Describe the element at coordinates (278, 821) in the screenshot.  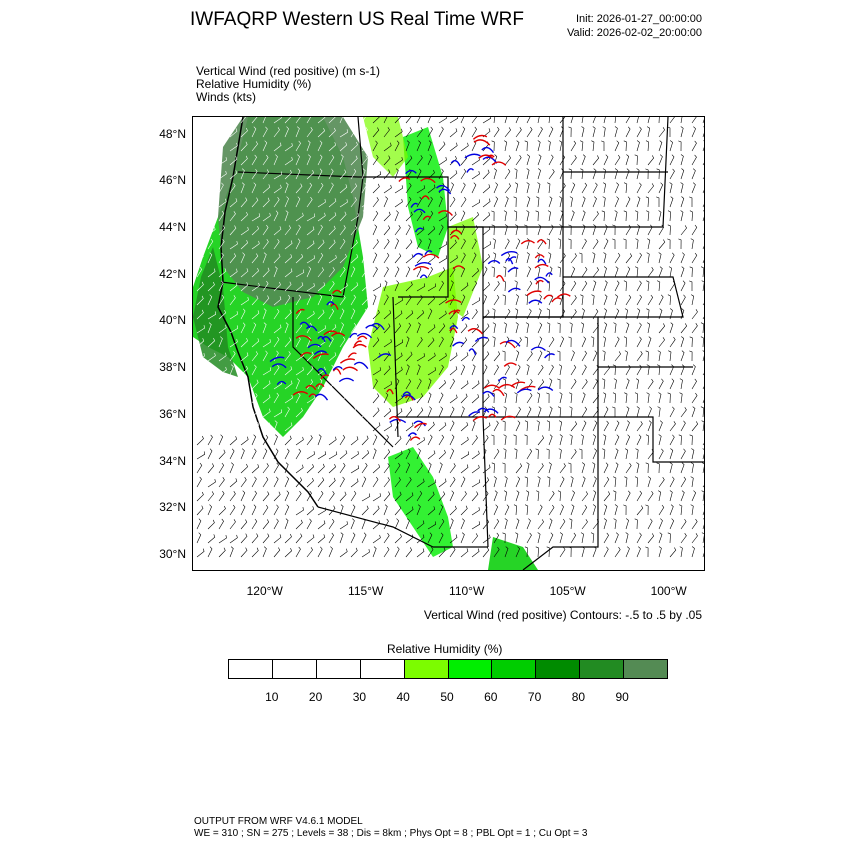
I see `footer-model: OUTPUT FROM WRF V4.6.1 MODEL` at that location.